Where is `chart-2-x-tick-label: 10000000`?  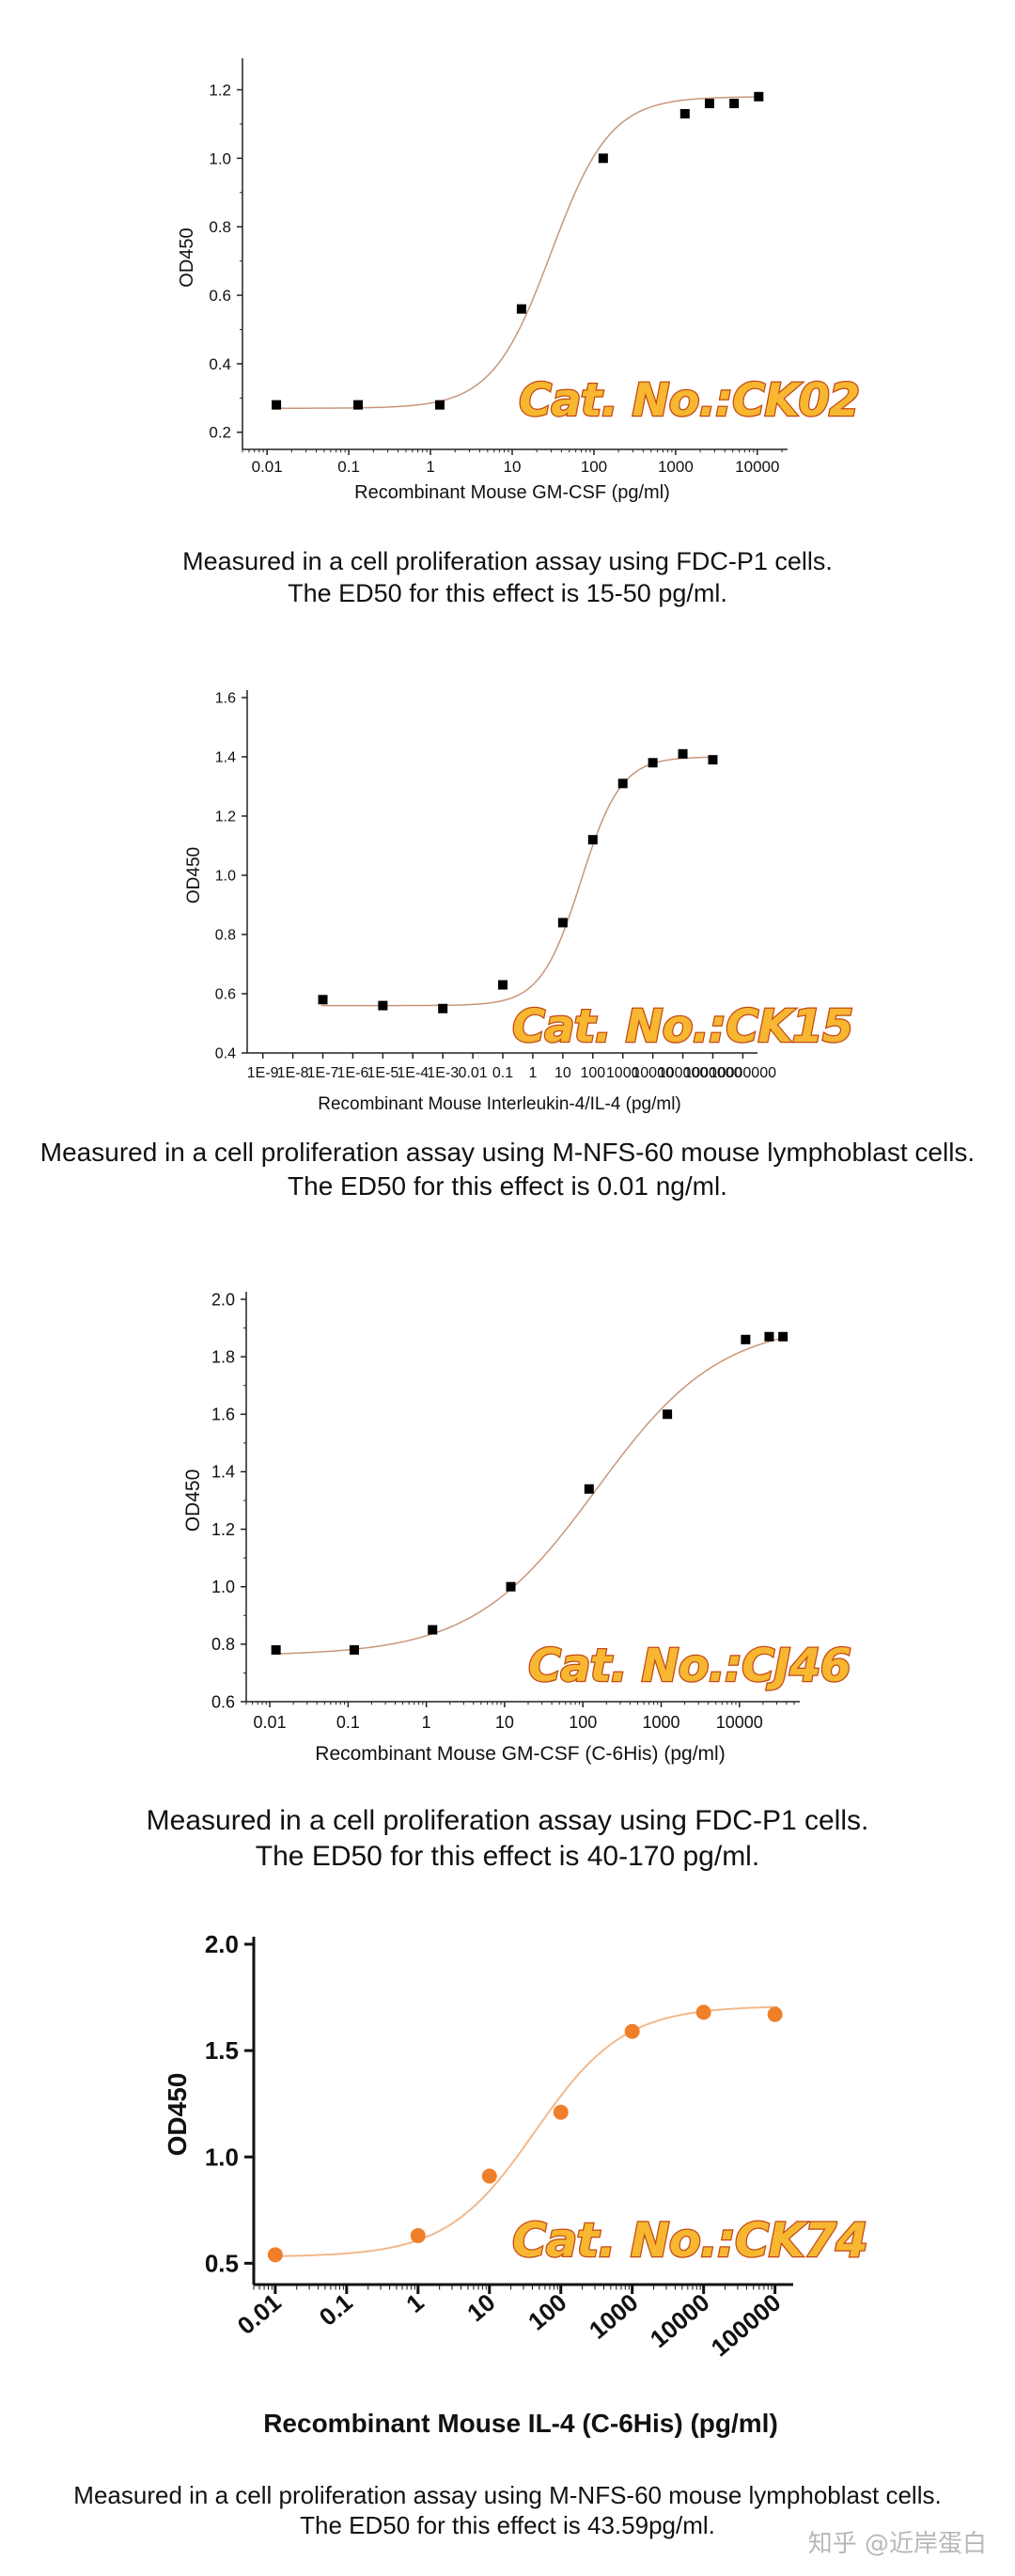
chart-2-x-tick-label: 10000000 is located at coordinates (743, 1073).